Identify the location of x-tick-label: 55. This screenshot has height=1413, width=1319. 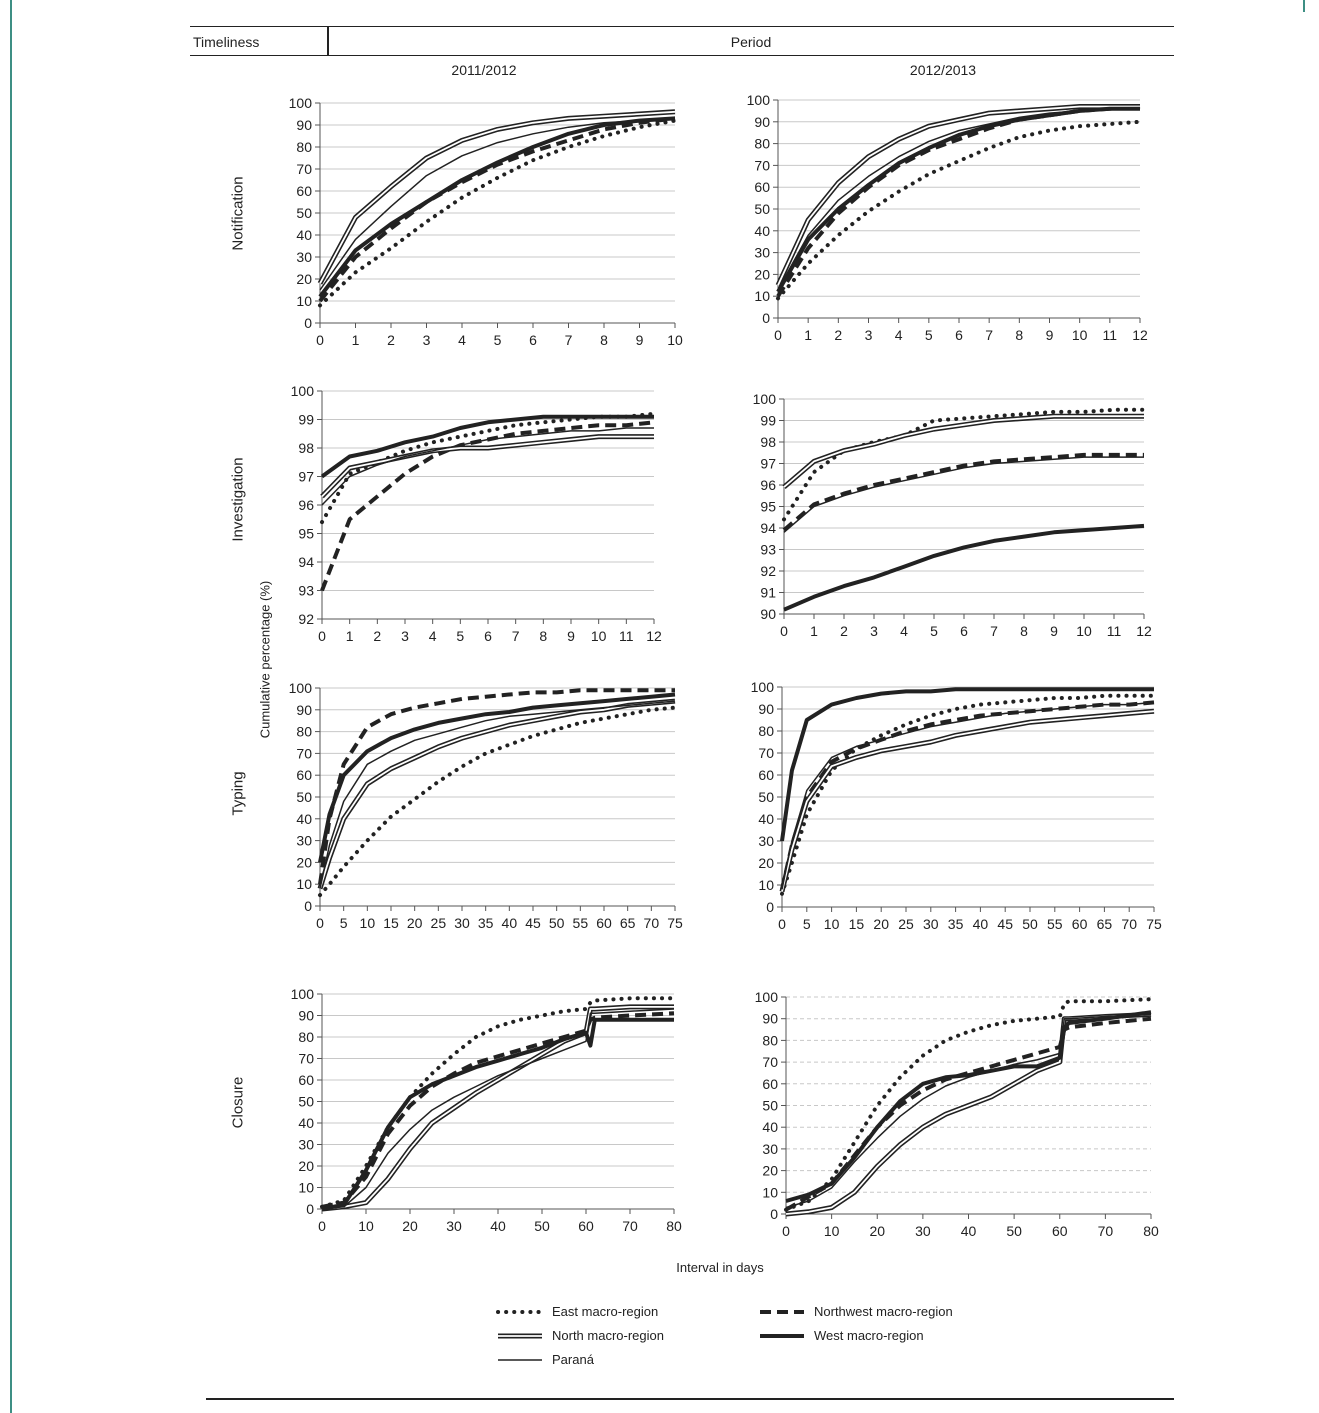
(581, 923).